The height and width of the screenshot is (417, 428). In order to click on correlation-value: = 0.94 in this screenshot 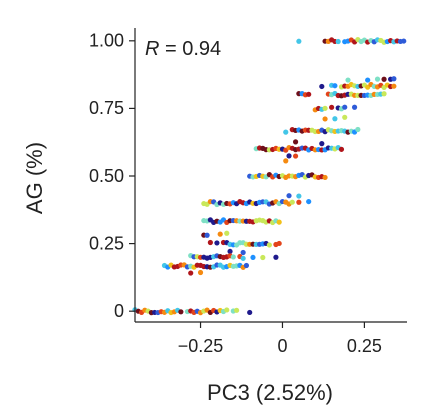, I will do `click(190, 49)`.